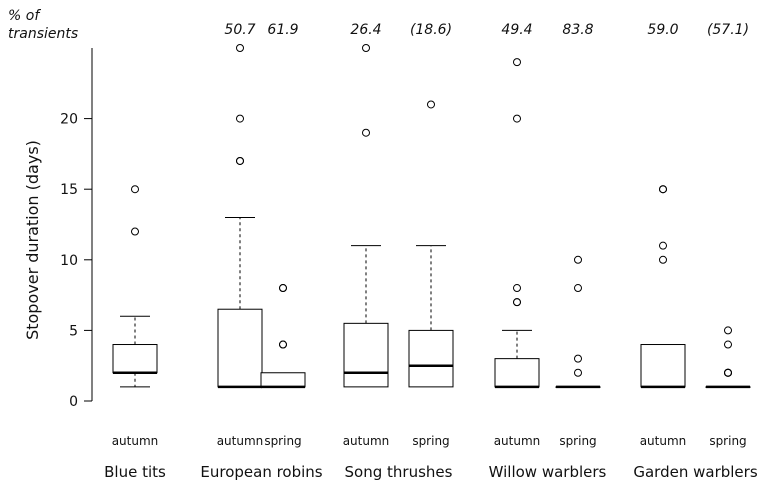  Describe the element at coordinates (516, 30) in the screenshot. I see `transients-percent-label: 49.4` at that location.